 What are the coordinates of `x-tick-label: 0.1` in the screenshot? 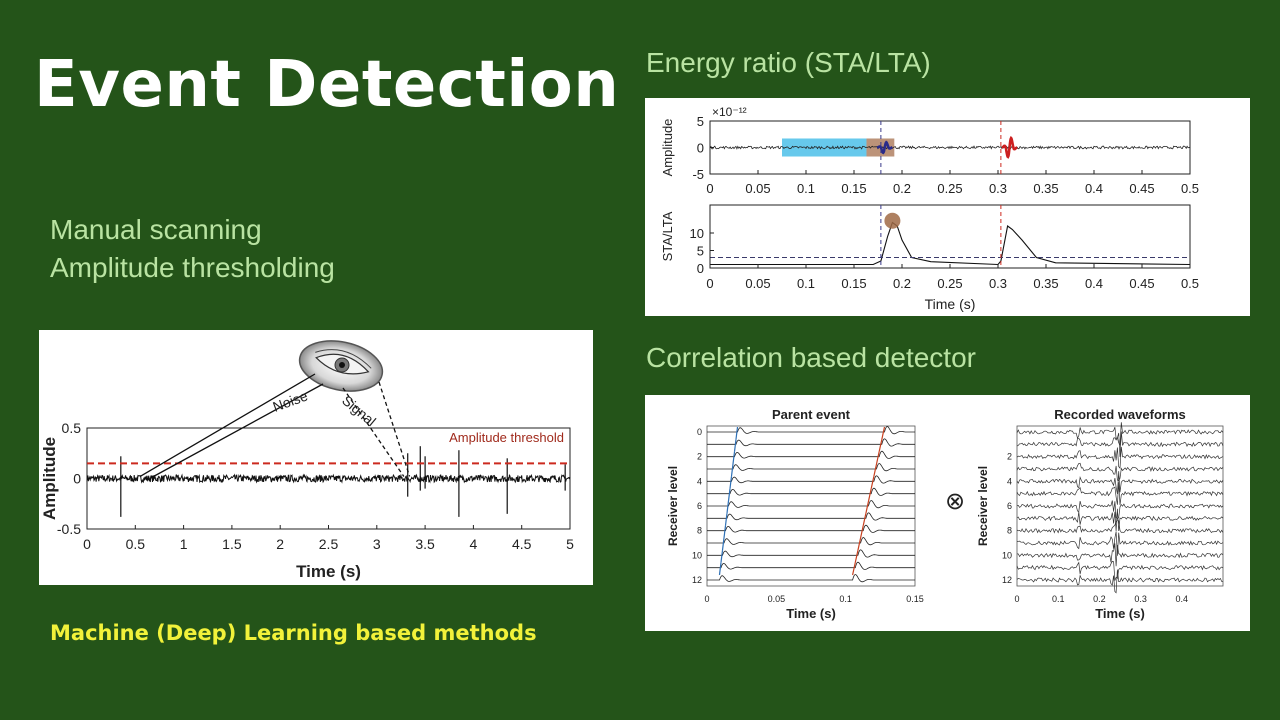 It's located at (806, 283).